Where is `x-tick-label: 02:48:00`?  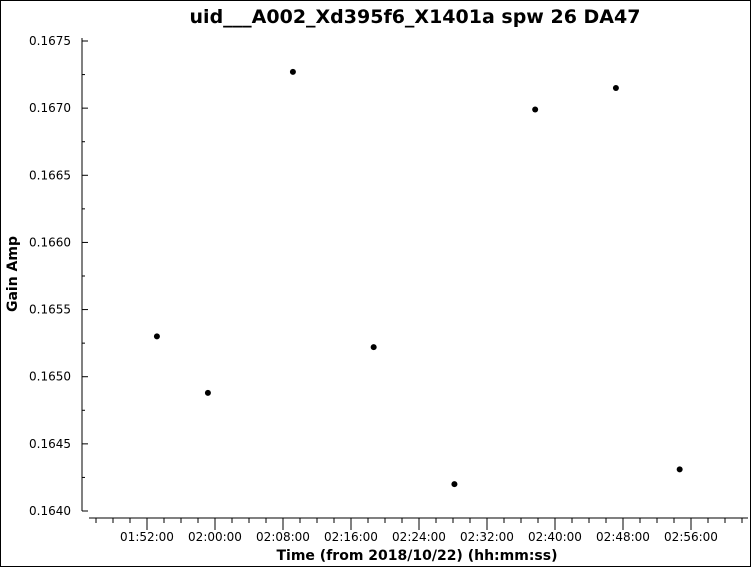
x-tick-label: 02:48:00 is located at coordinates (623, 537).